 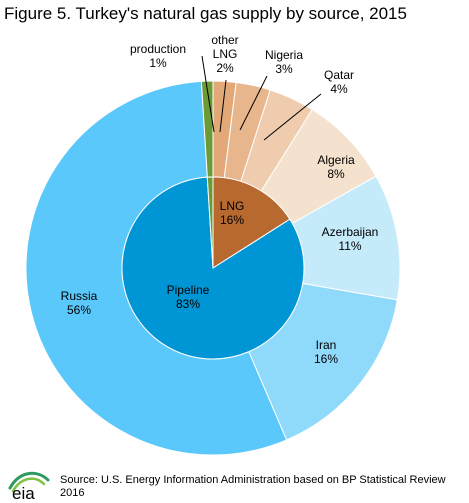 I want to click on qatar-name-line-0: Qatar, so click(x=339, y=75).